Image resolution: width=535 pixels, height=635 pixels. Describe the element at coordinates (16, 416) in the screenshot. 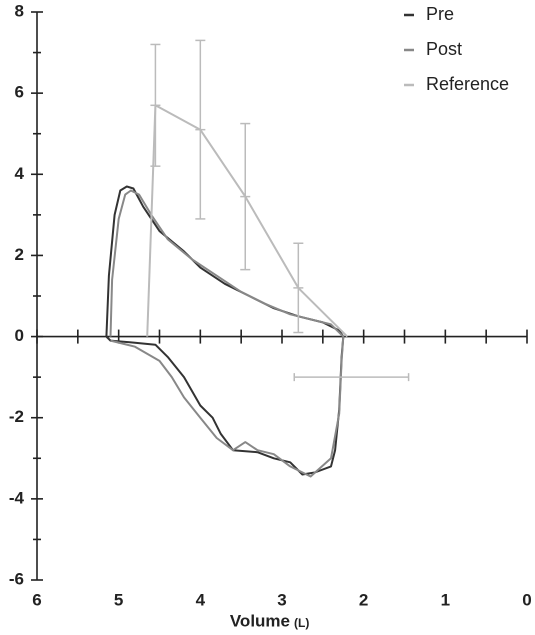

I see `y-tick-label: -2` at that location.